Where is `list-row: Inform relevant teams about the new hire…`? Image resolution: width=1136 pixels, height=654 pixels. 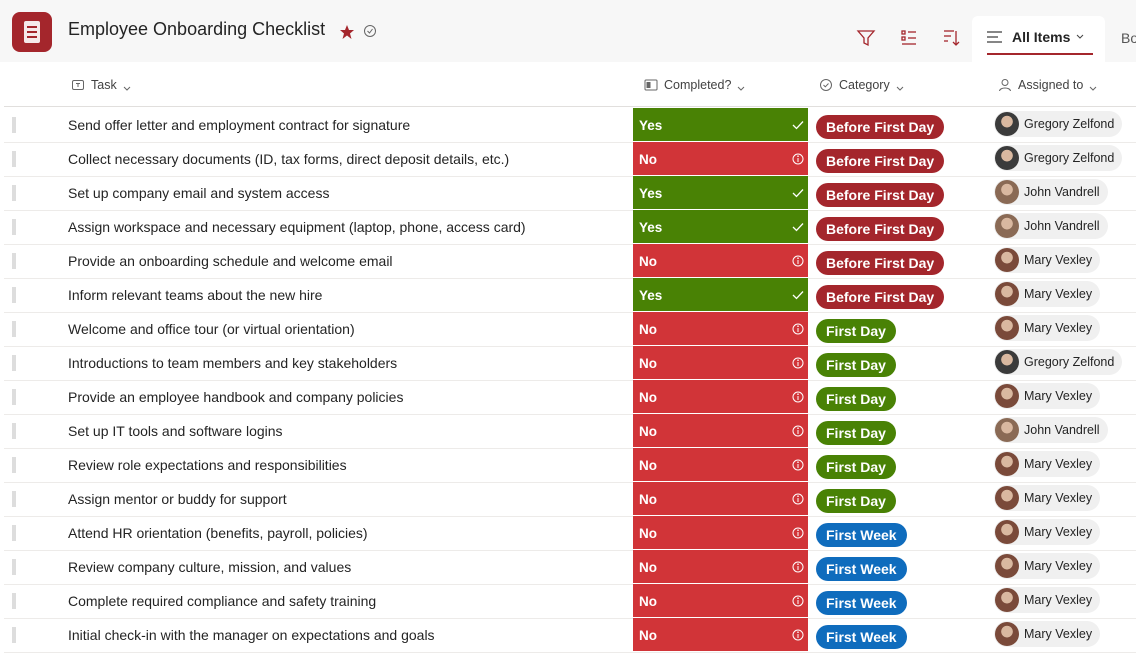
list-row: Inform relevant teams about the new hire… is located at coordinates (570, 295).